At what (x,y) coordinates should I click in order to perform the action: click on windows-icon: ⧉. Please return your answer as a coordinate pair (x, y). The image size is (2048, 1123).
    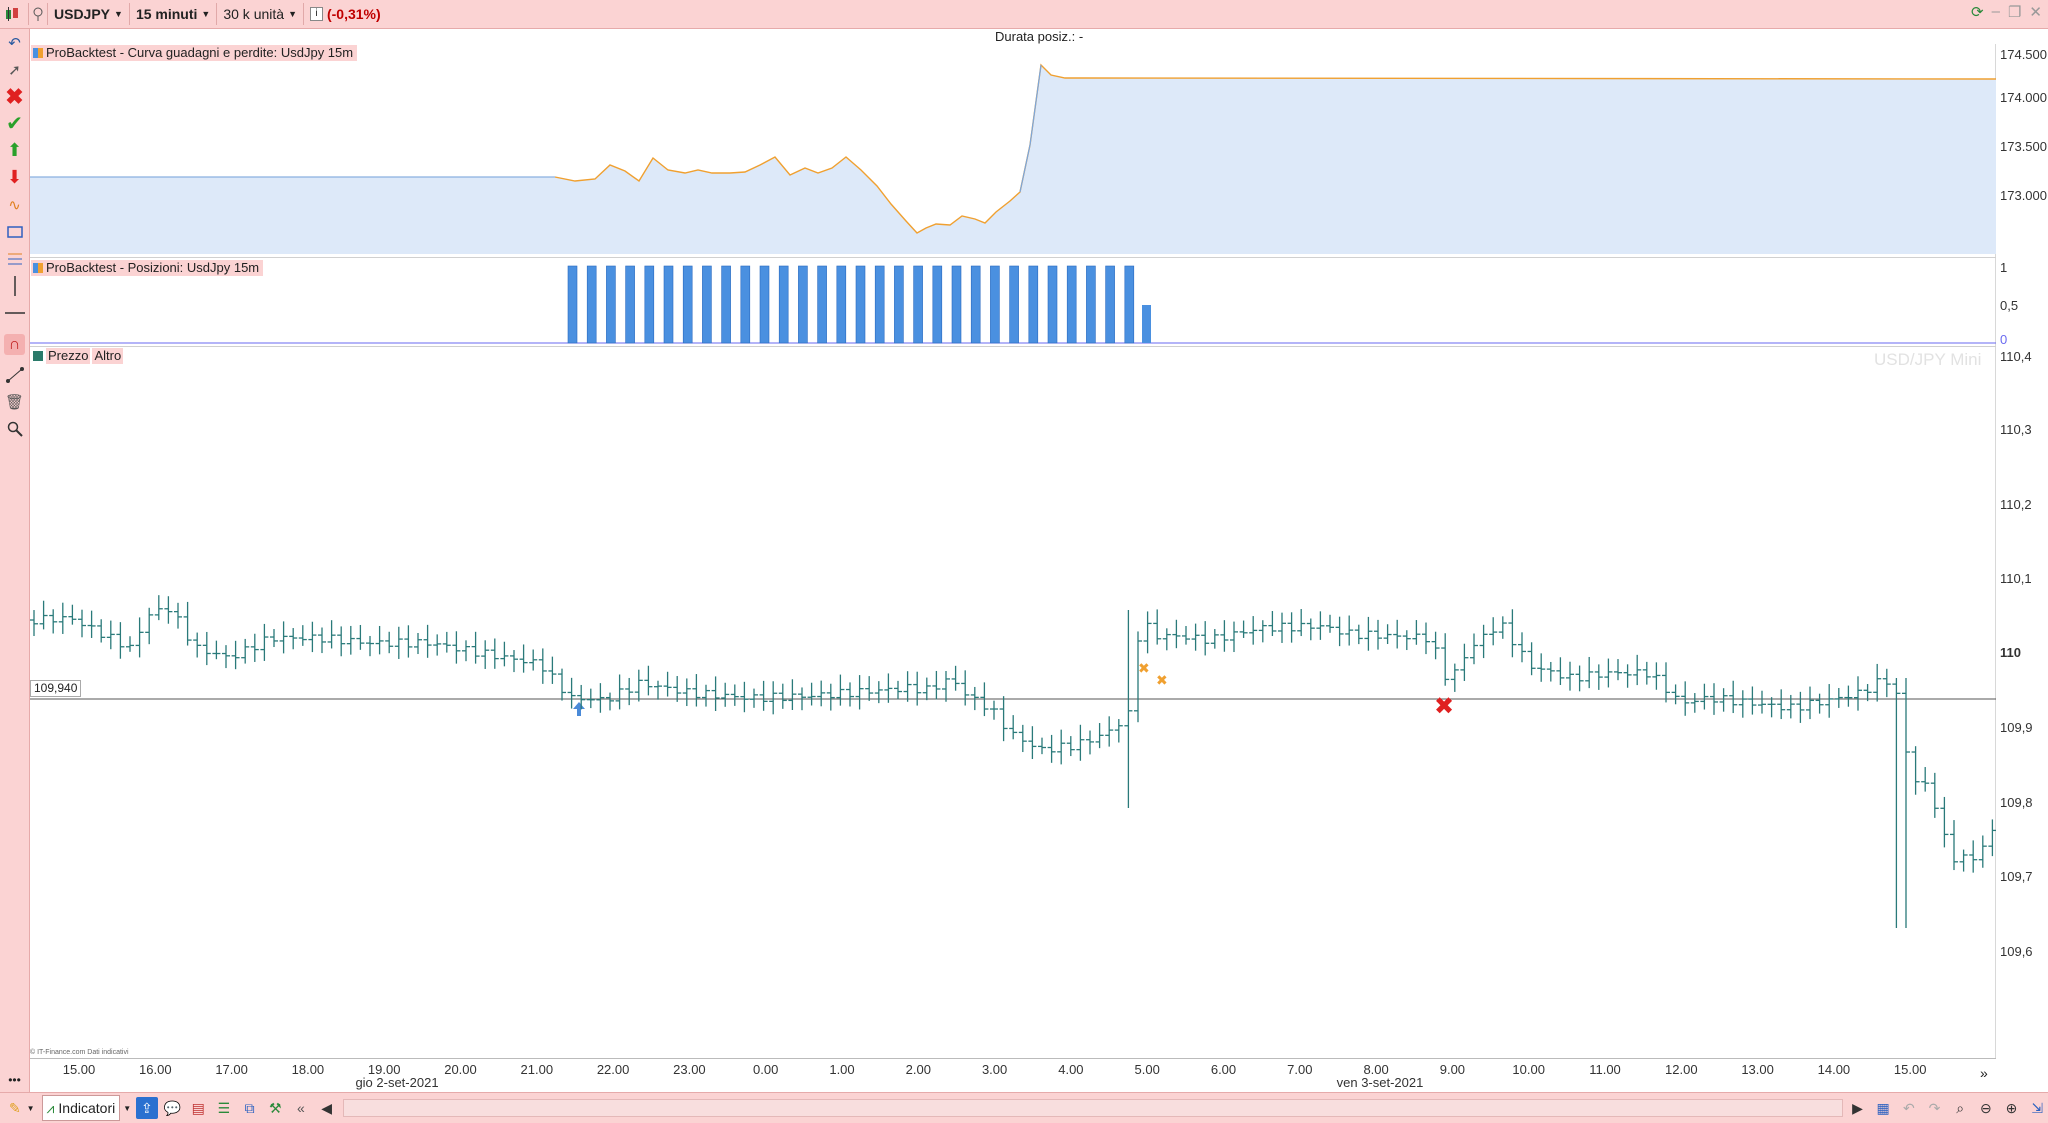
    Looking at the image, I should click on (249, 1107).